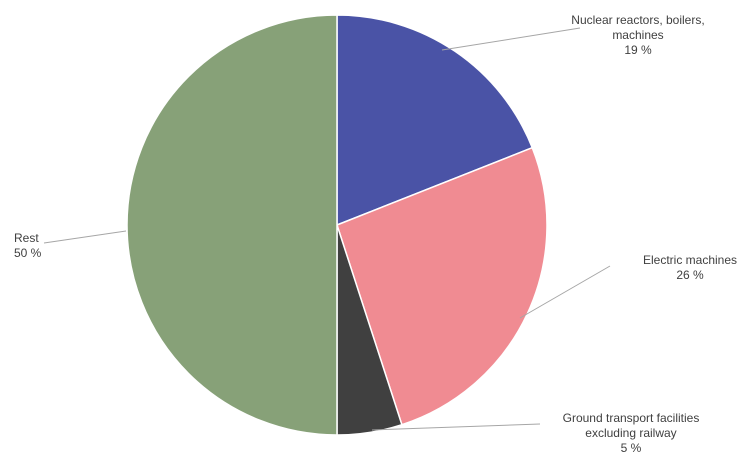 The width and height of the screenshot is (745, 461). What do you see at coordinates (85, 237) in the screenshot?
I see `leader-line-rest` at bounding box center [85, 237].